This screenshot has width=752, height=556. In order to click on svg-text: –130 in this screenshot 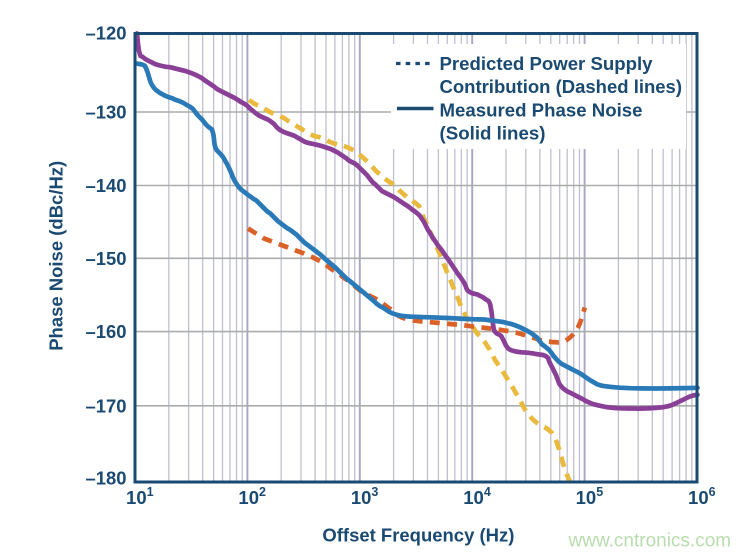, I will do `click(106, 112)`.